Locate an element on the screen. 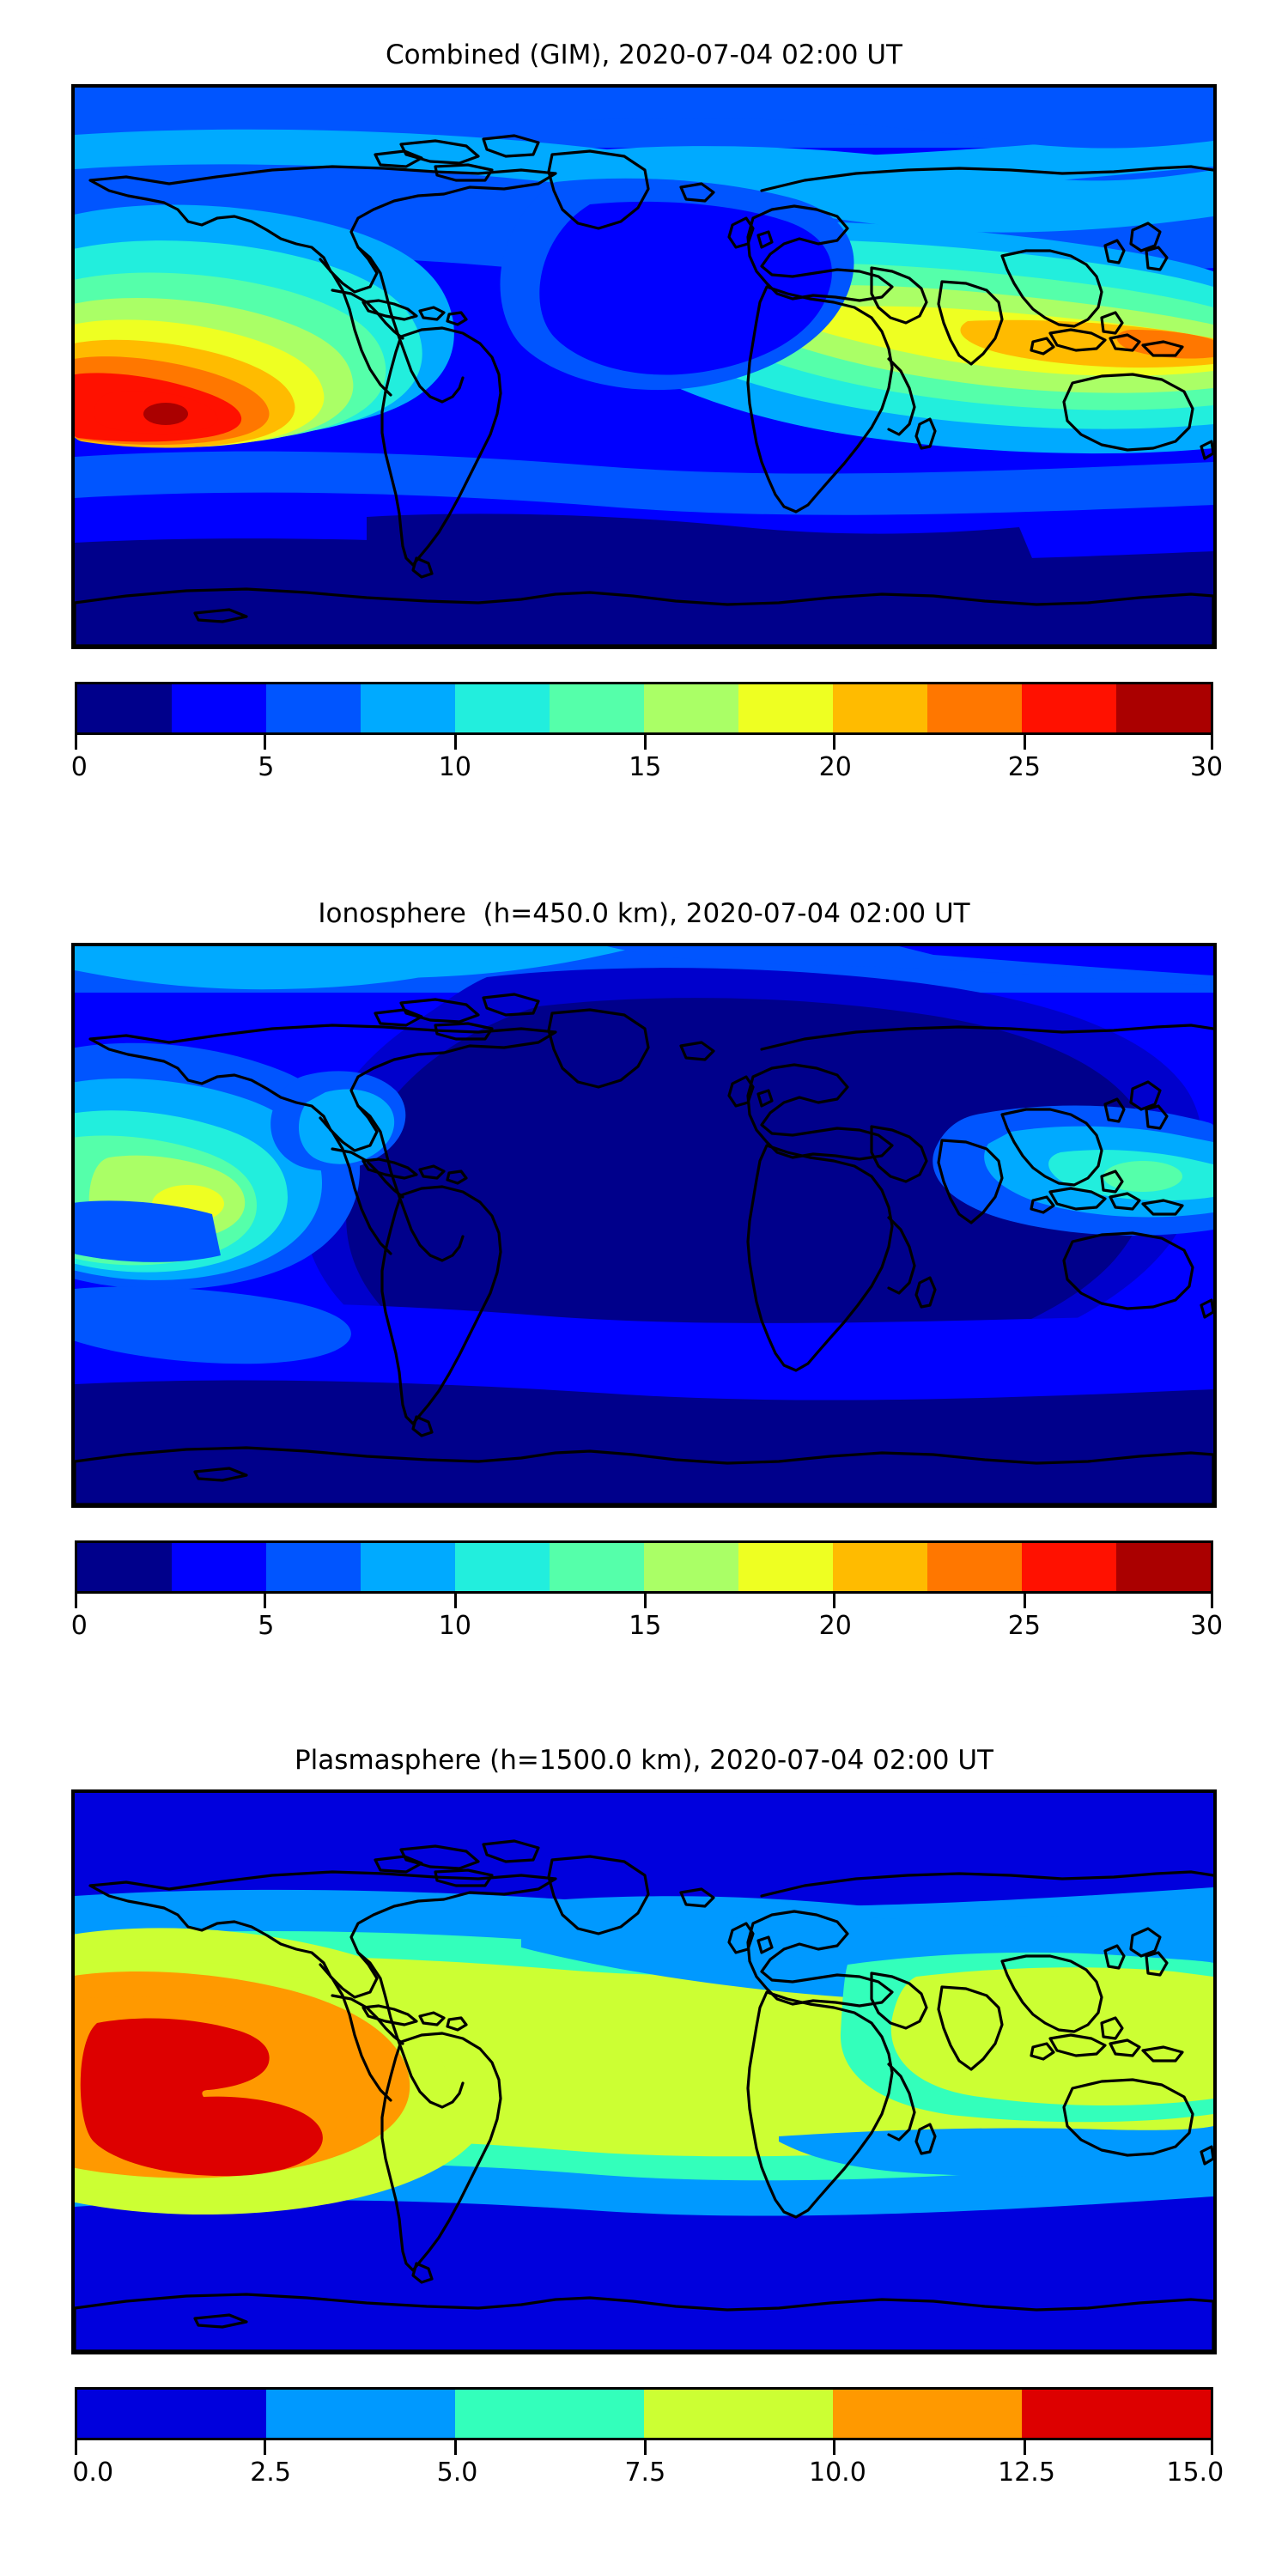 The width and height of the screenshot is (1288, 2576). colorbar-ticklabels-3: 0.0 2.5 5.0 7.5 10.0 12.5 15.0 is located at coordinates (648, 2478).